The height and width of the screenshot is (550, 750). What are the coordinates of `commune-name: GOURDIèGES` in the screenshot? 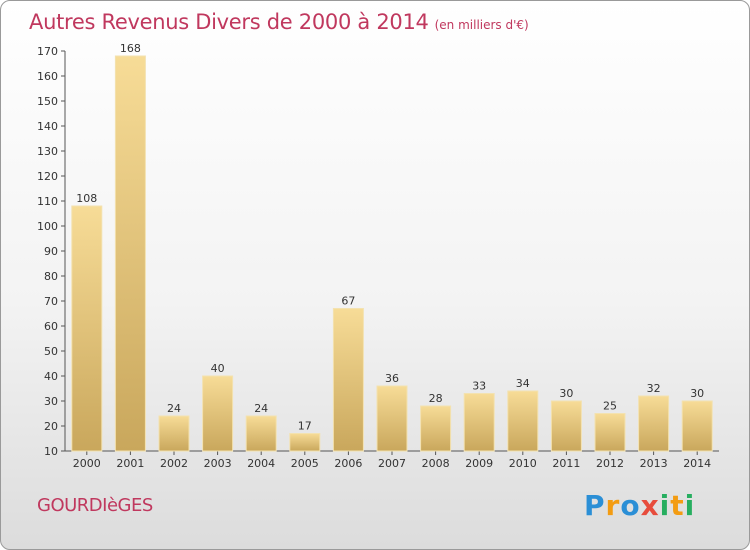 It's located at (95, 505).